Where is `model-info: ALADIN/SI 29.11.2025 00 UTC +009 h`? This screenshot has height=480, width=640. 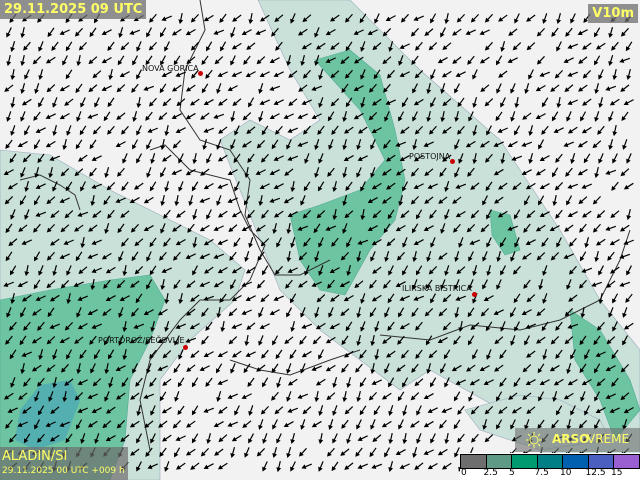
model-info: ALADIN/SI 29.11.2025 00 UTC +009 h is located at coordinates (64, 463).